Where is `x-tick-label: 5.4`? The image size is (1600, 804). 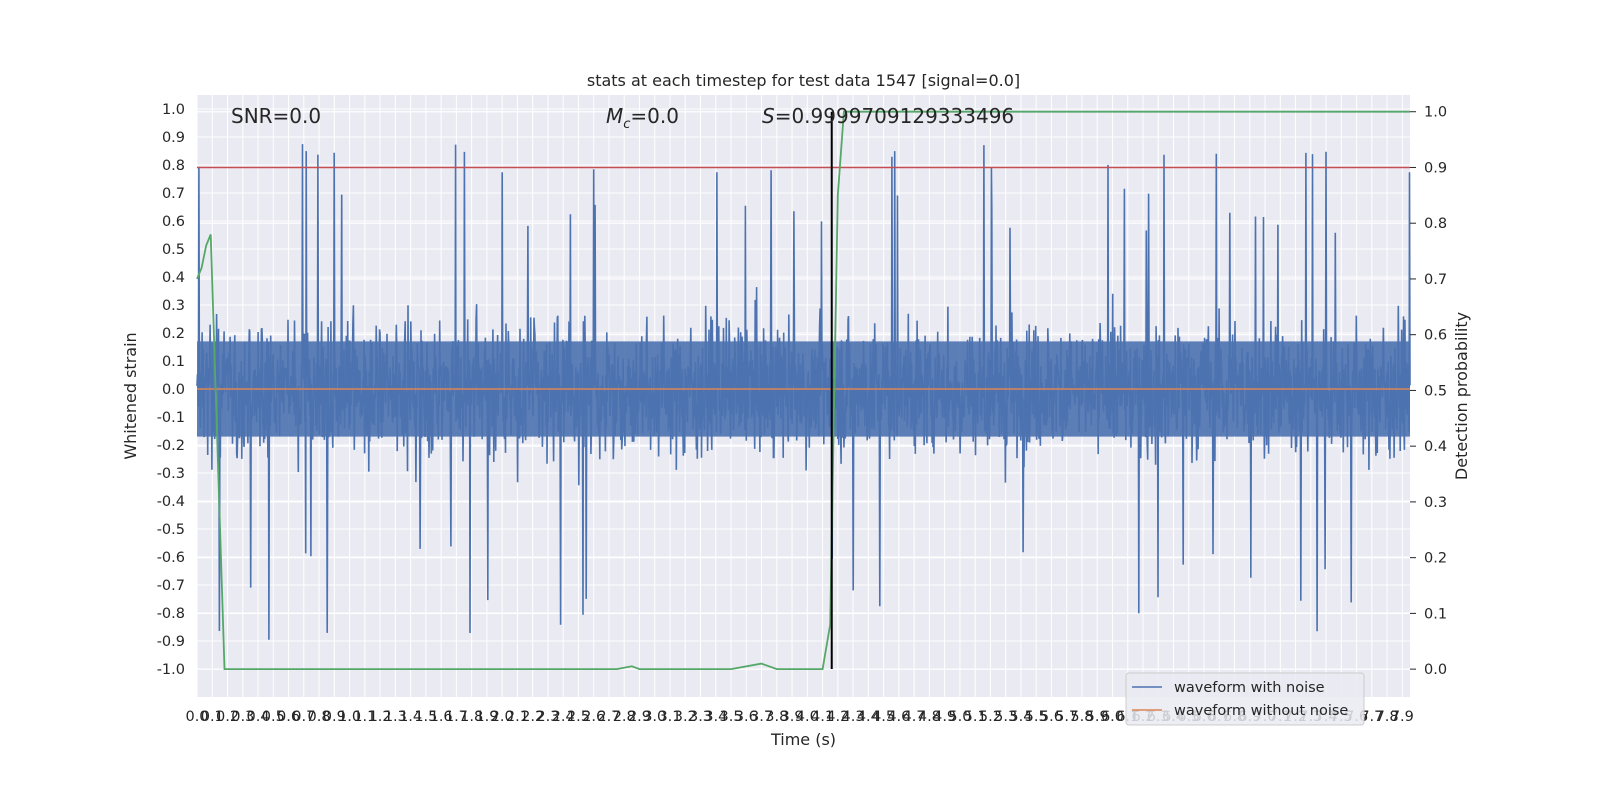 x-tick-label: 5.4 is located at coordinates (1020, 717).